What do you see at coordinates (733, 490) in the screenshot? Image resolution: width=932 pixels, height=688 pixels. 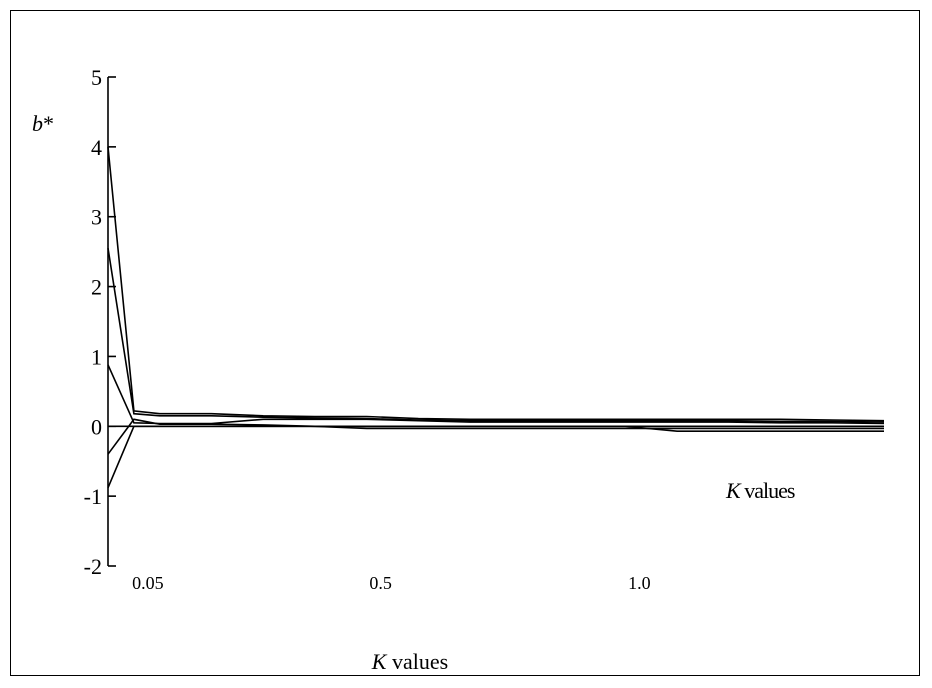 I see `inner-x-label-main: K` at bounding box center [733, 490].